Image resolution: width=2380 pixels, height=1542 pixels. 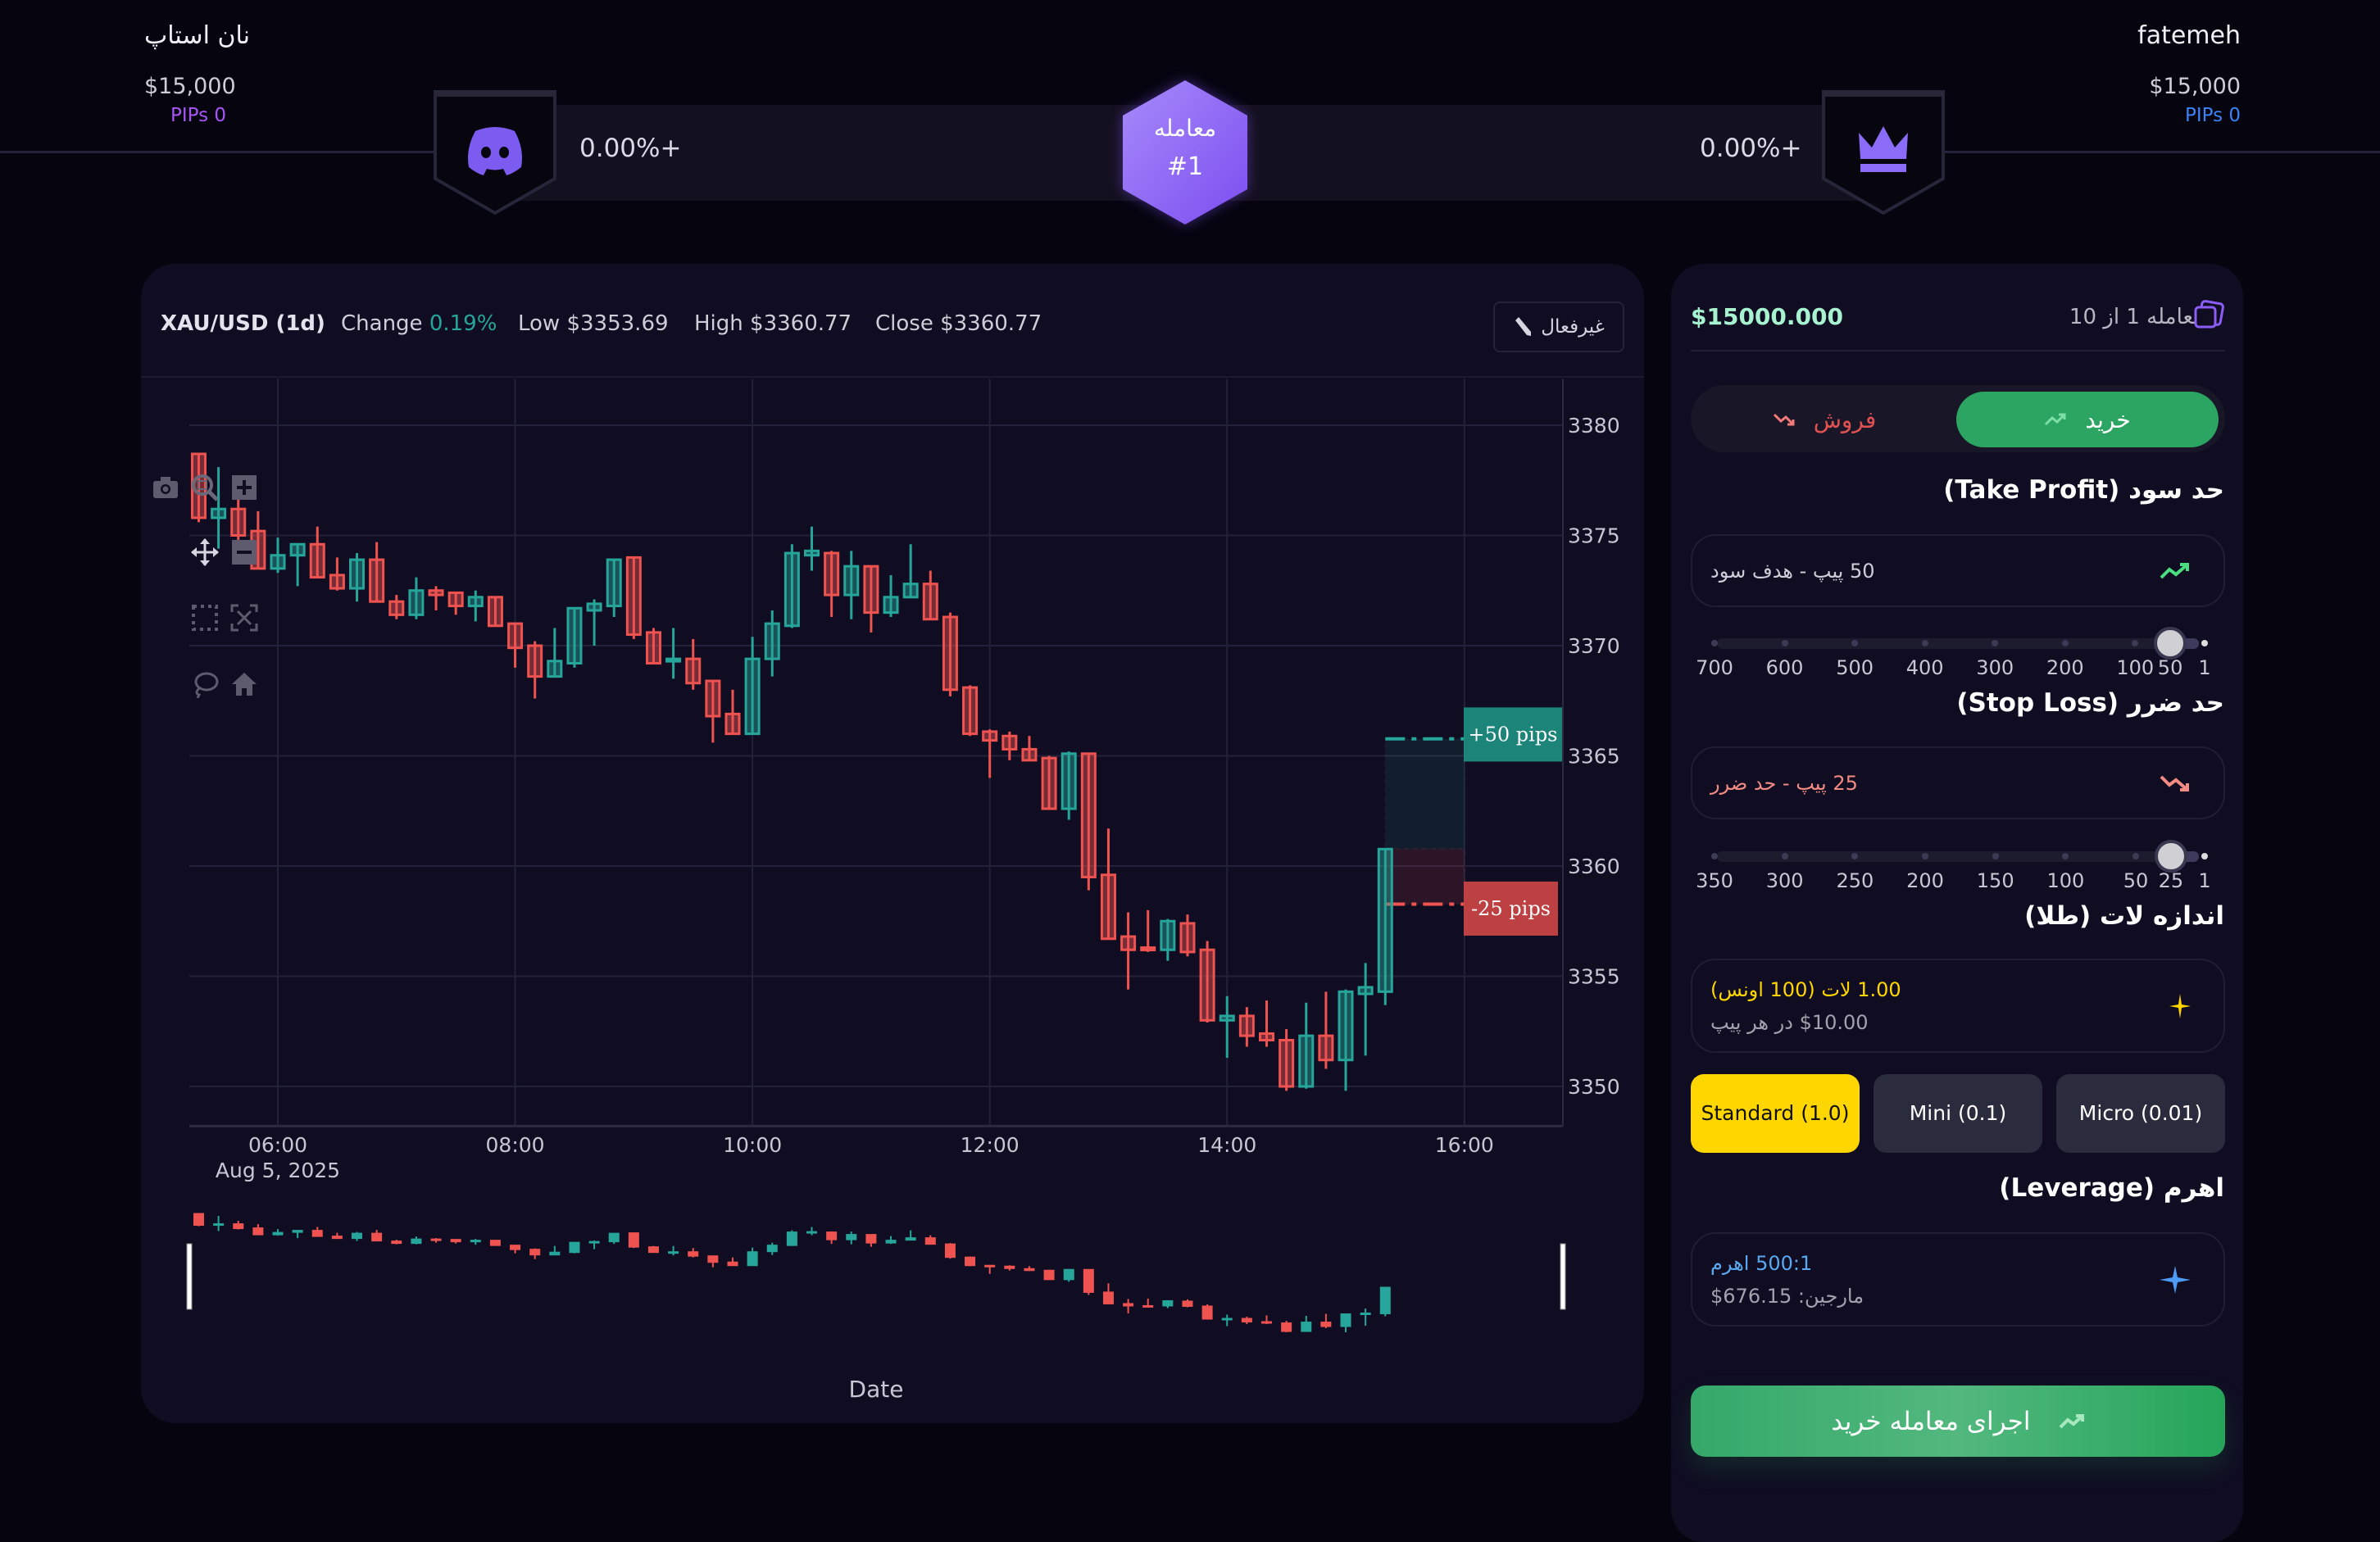 I want to click on x-tick-label: 06:00, so click(x=277, y=1145).